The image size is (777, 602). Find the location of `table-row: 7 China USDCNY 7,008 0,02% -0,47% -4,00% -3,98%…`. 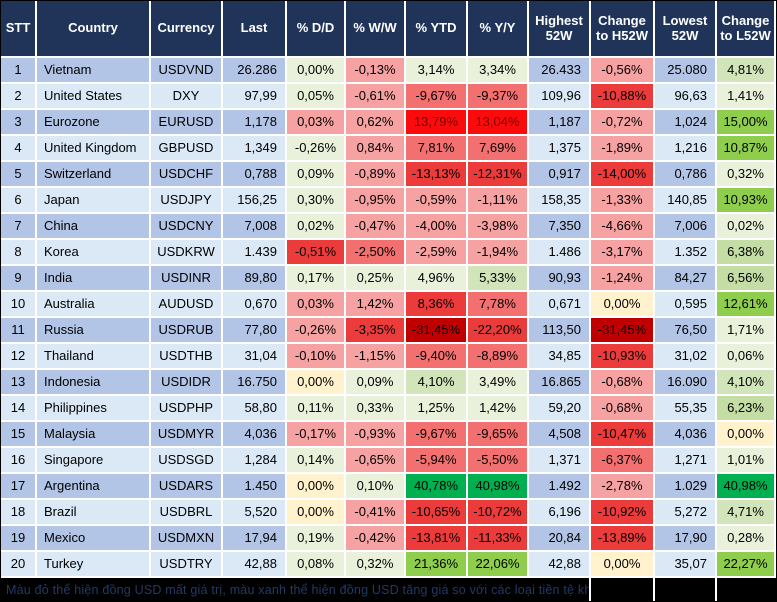

table-row: 7 China USDCNY 7,008 0,02% -0,47% -4,00% -3,98%… is located at coordinates (388, 227).